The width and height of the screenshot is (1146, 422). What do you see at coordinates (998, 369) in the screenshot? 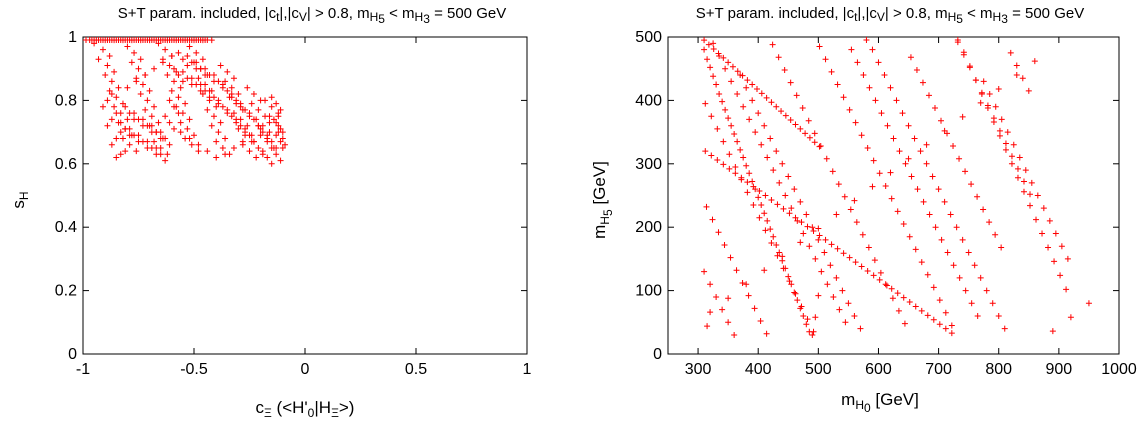
I see `x-tick-label: 800` at bounding box center [998, 369].